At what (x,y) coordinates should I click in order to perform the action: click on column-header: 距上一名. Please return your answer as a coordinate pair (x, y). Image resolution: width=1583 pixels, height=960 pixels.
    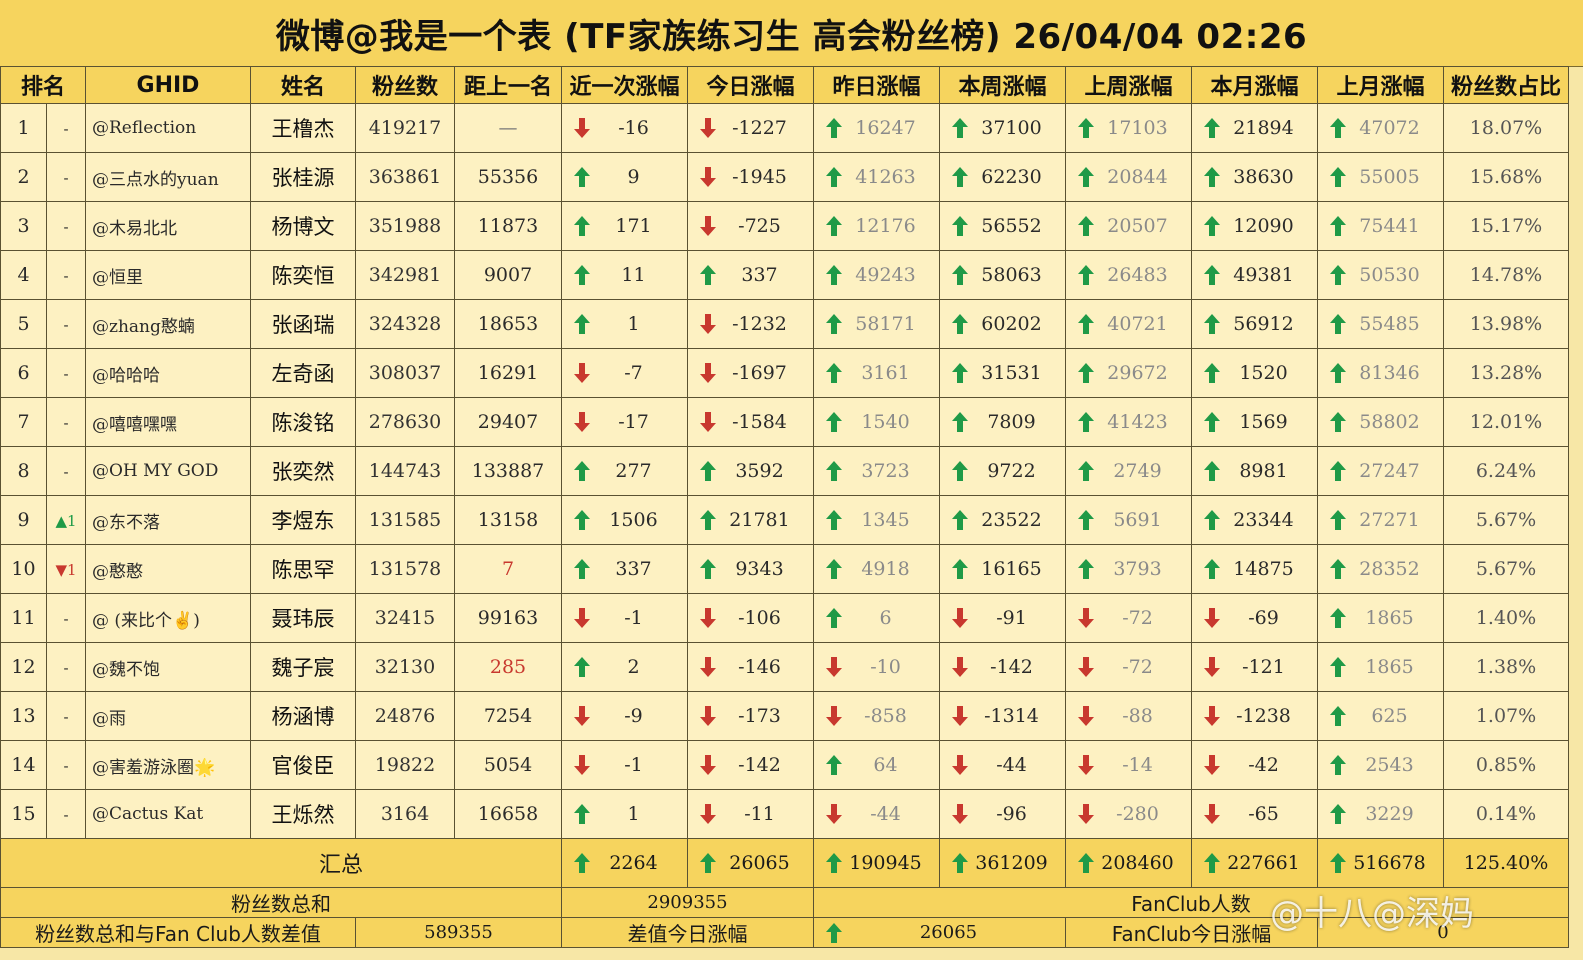
    Looking at the image, I should click on (508, 85).